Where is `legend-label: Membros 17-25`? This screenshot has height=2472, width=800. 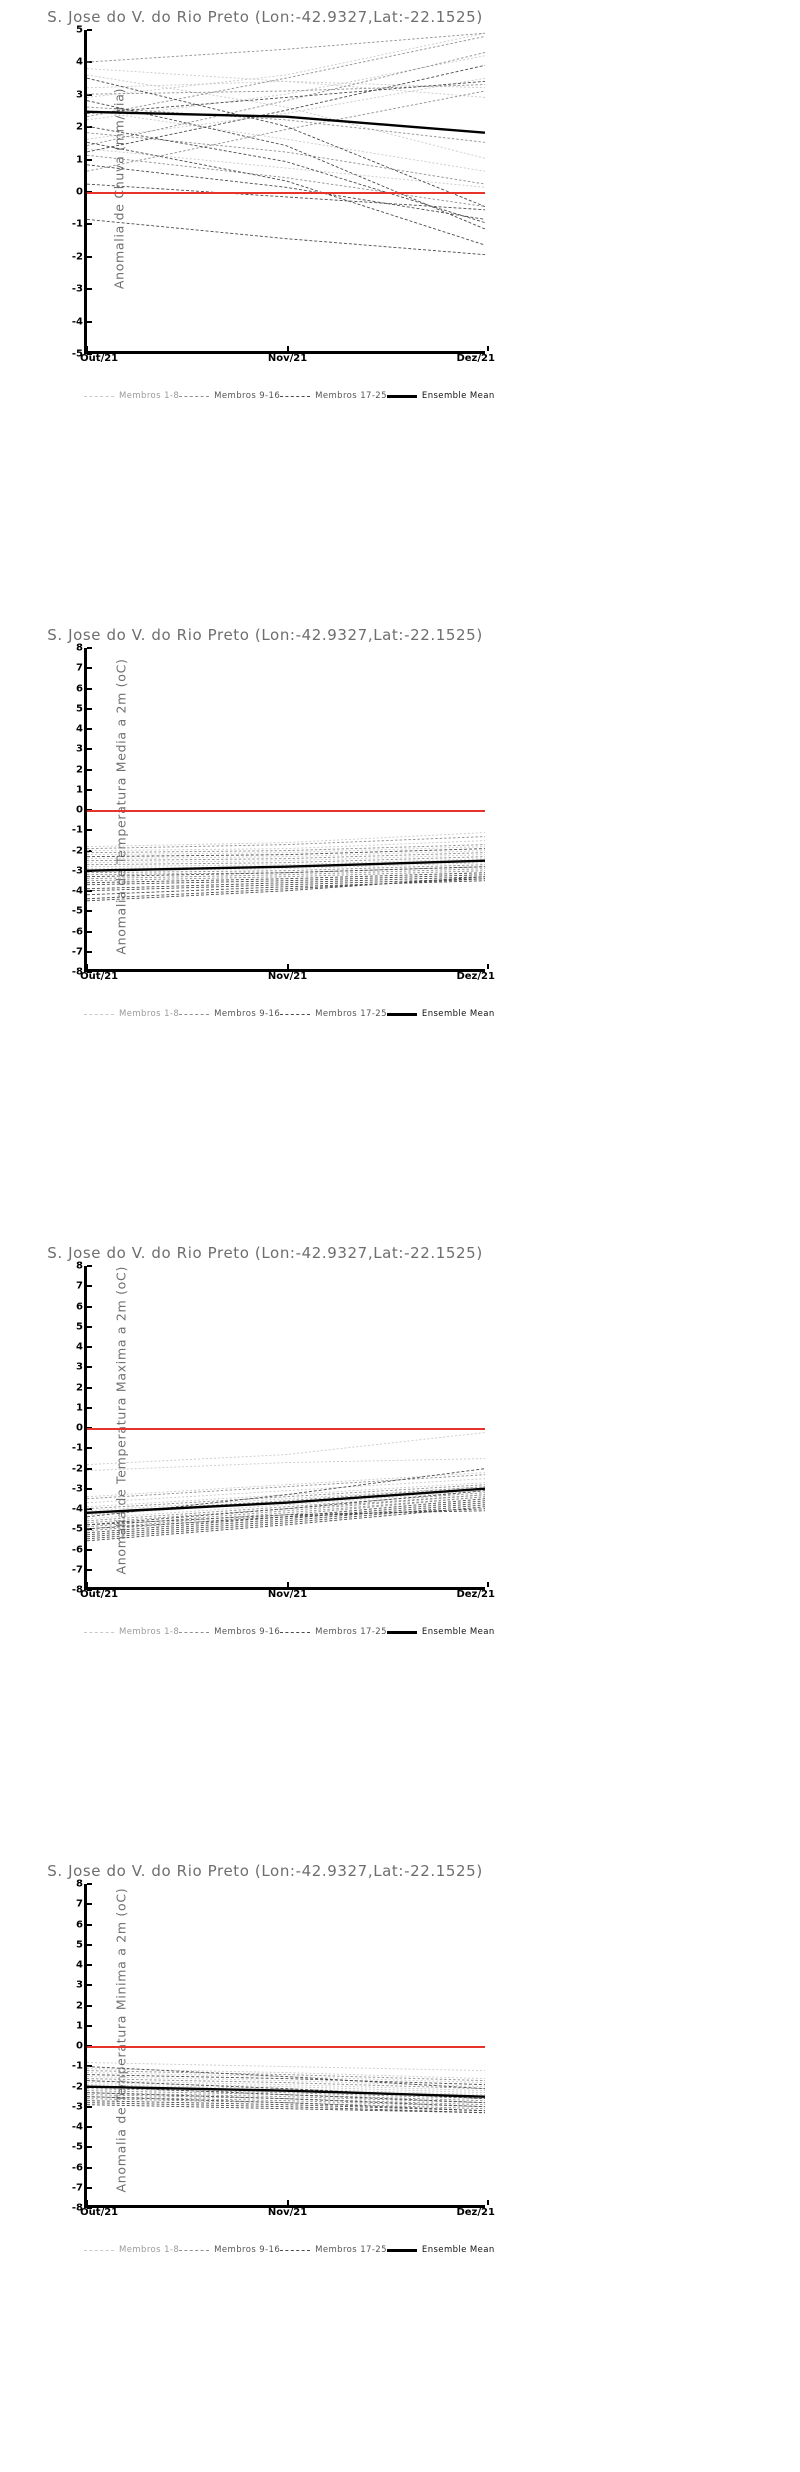 legend-label: Membros 17-25 is located at coordinates (351, 1014).